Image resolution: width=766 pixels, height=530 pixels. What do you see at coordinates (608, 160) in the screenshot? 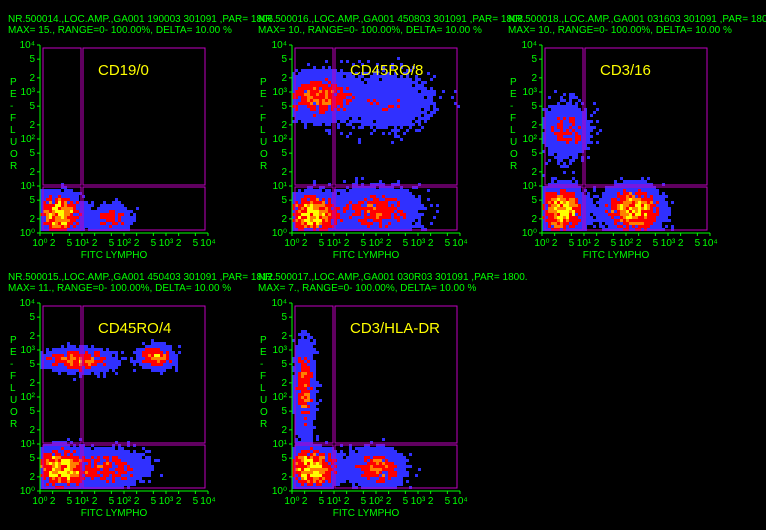
I see `density-marks` at bounding box center [608, 160].